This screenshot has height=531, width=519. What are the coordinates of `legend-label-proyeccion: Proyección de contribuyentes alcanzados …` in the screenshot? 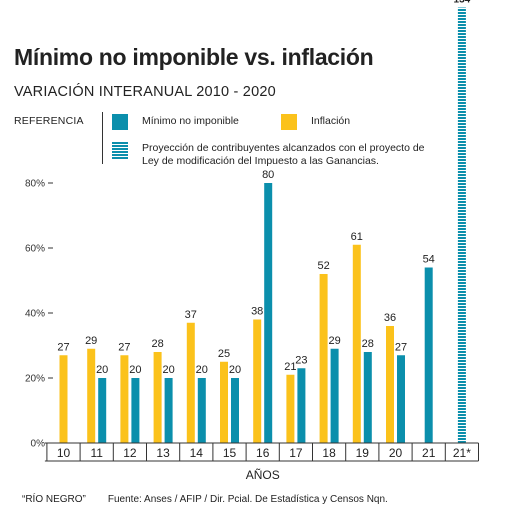 It's located at (283, 154).